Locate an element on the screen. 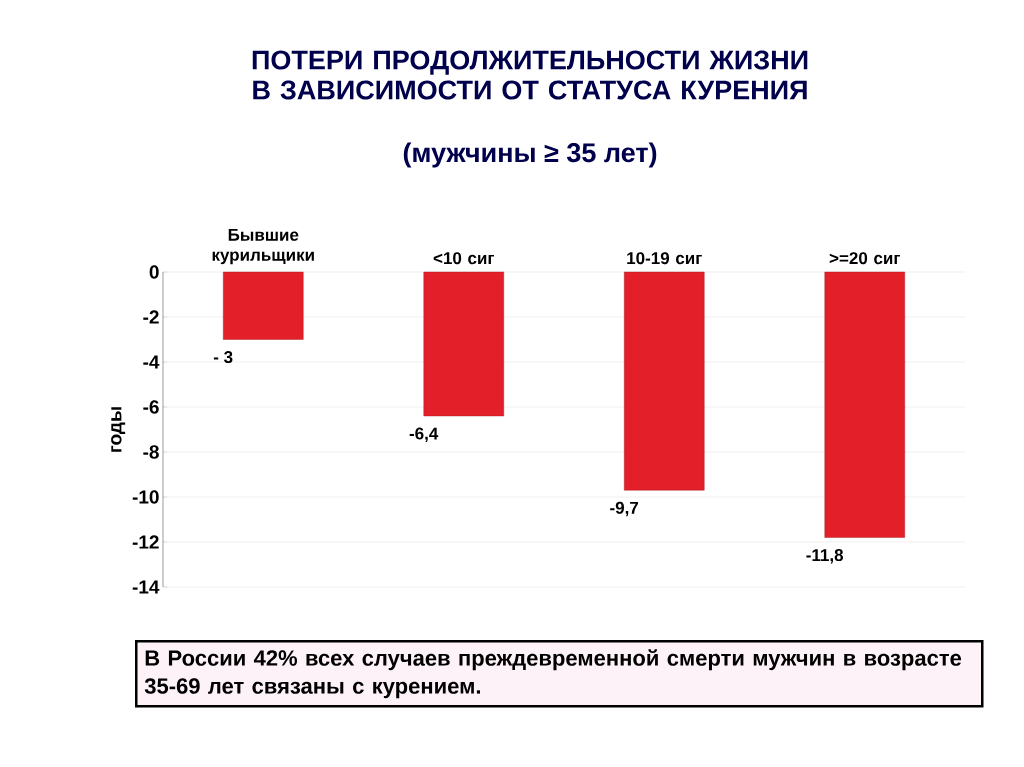 Image resolution: width=1024 pixels, height=767 pixels. data-label: - 3 is located at coordinates (223, 357).